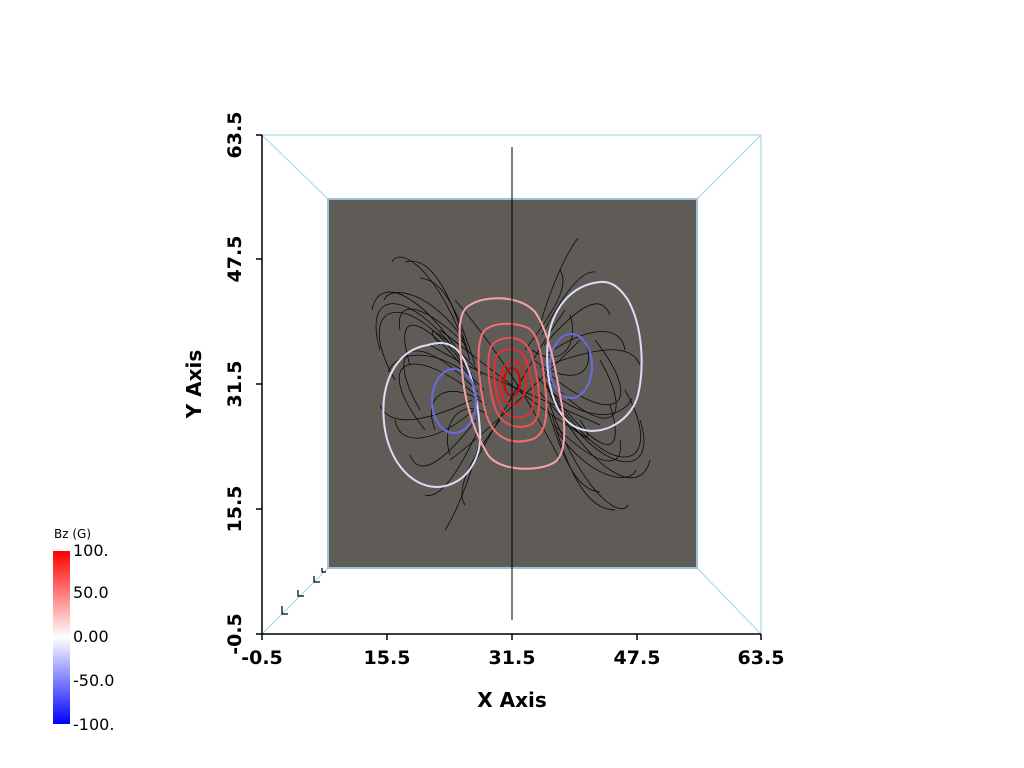 The width and height of the screenshot is (1024, 768). I want to click on y-tick-label: 15.5, so click(235, 509).